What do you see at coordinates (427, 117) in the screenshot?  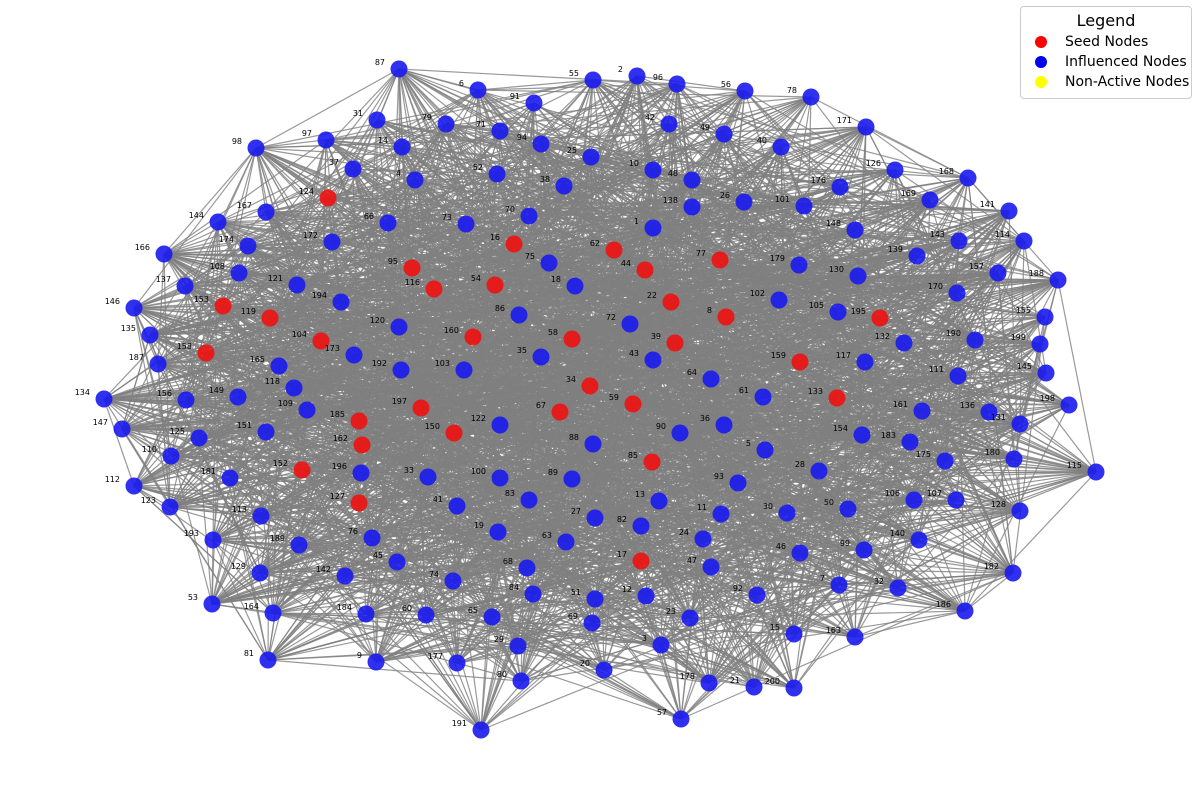 I see `node-label-79: 79` at bounding box center [427, 117].